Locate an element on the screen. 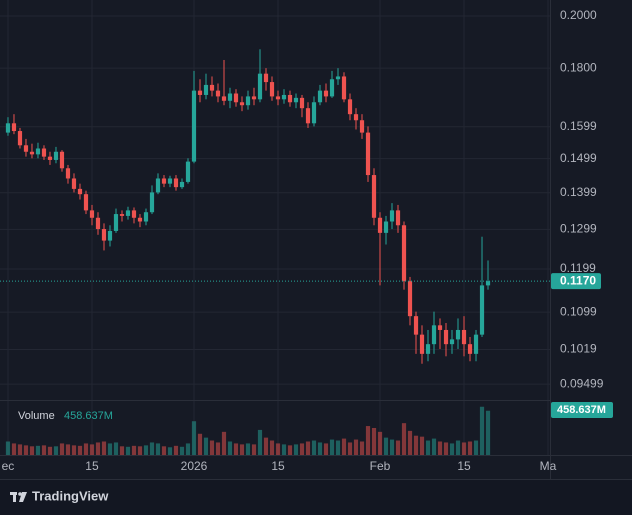  logo-mark is located at coordinates (23, 497).